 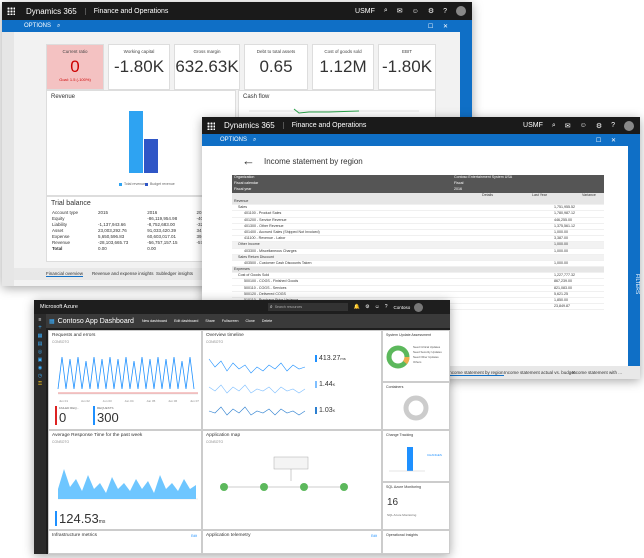 What do you see at coordinates (407, 67) in the screenshot?
I see `kpi-ebit: EBIT -1.80K` at bounding box center [407, 67].